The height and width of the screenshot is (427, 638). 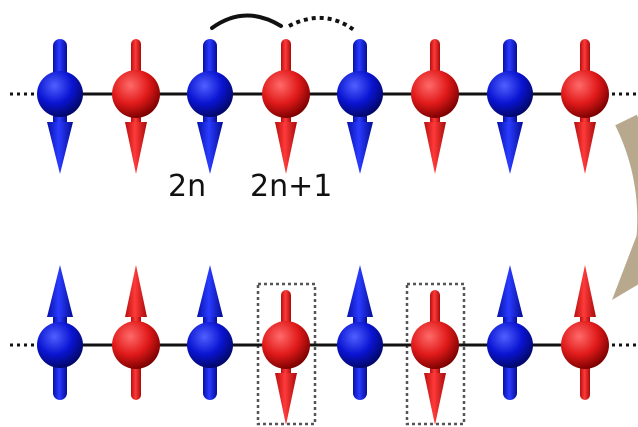 I want to click on transition-arrowhead, so click(x=625, y=266).